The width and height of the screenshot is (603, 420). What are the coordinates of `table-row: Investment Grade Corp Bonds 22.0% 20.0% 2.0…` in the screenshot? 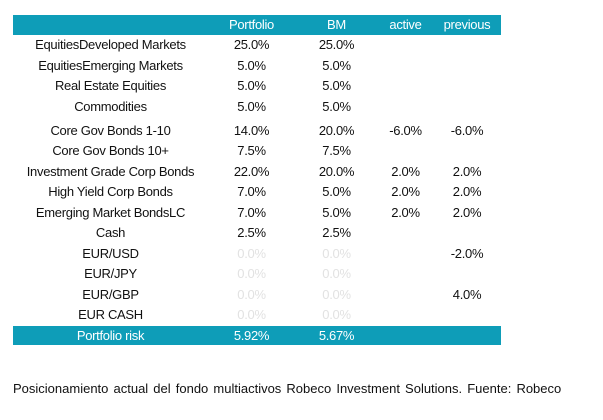 It's located at (257, 172).